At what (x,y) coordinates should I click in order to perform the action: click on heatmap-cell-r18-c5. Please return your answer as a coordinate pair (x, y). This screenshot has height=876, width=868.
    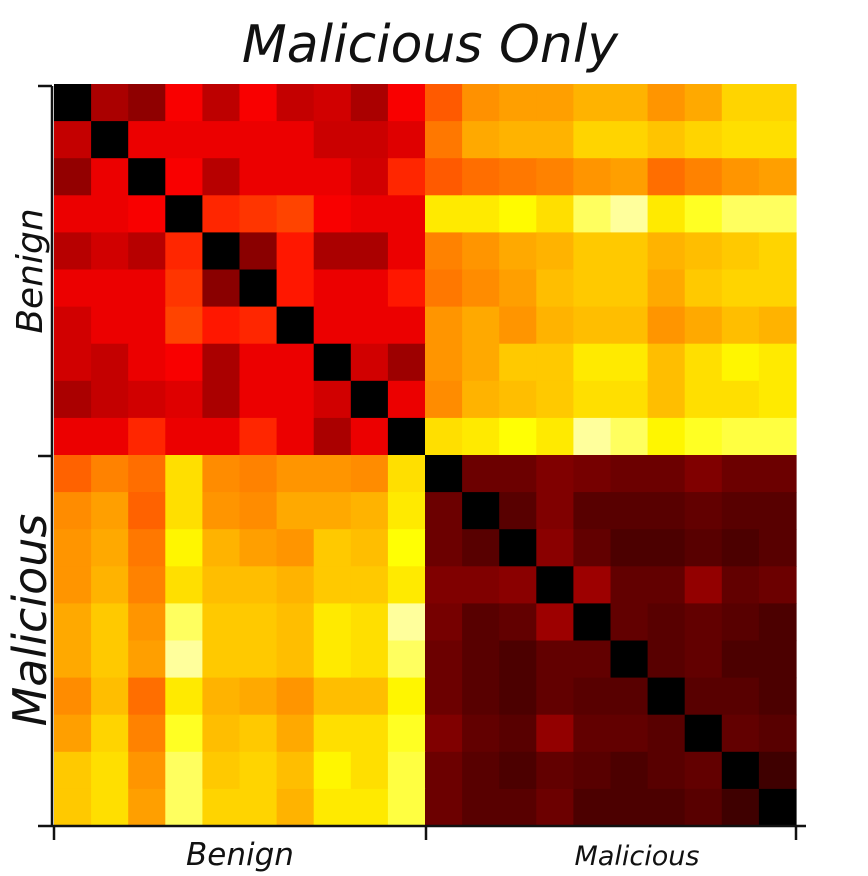
    Looking at the image, I should click on (258, 770).